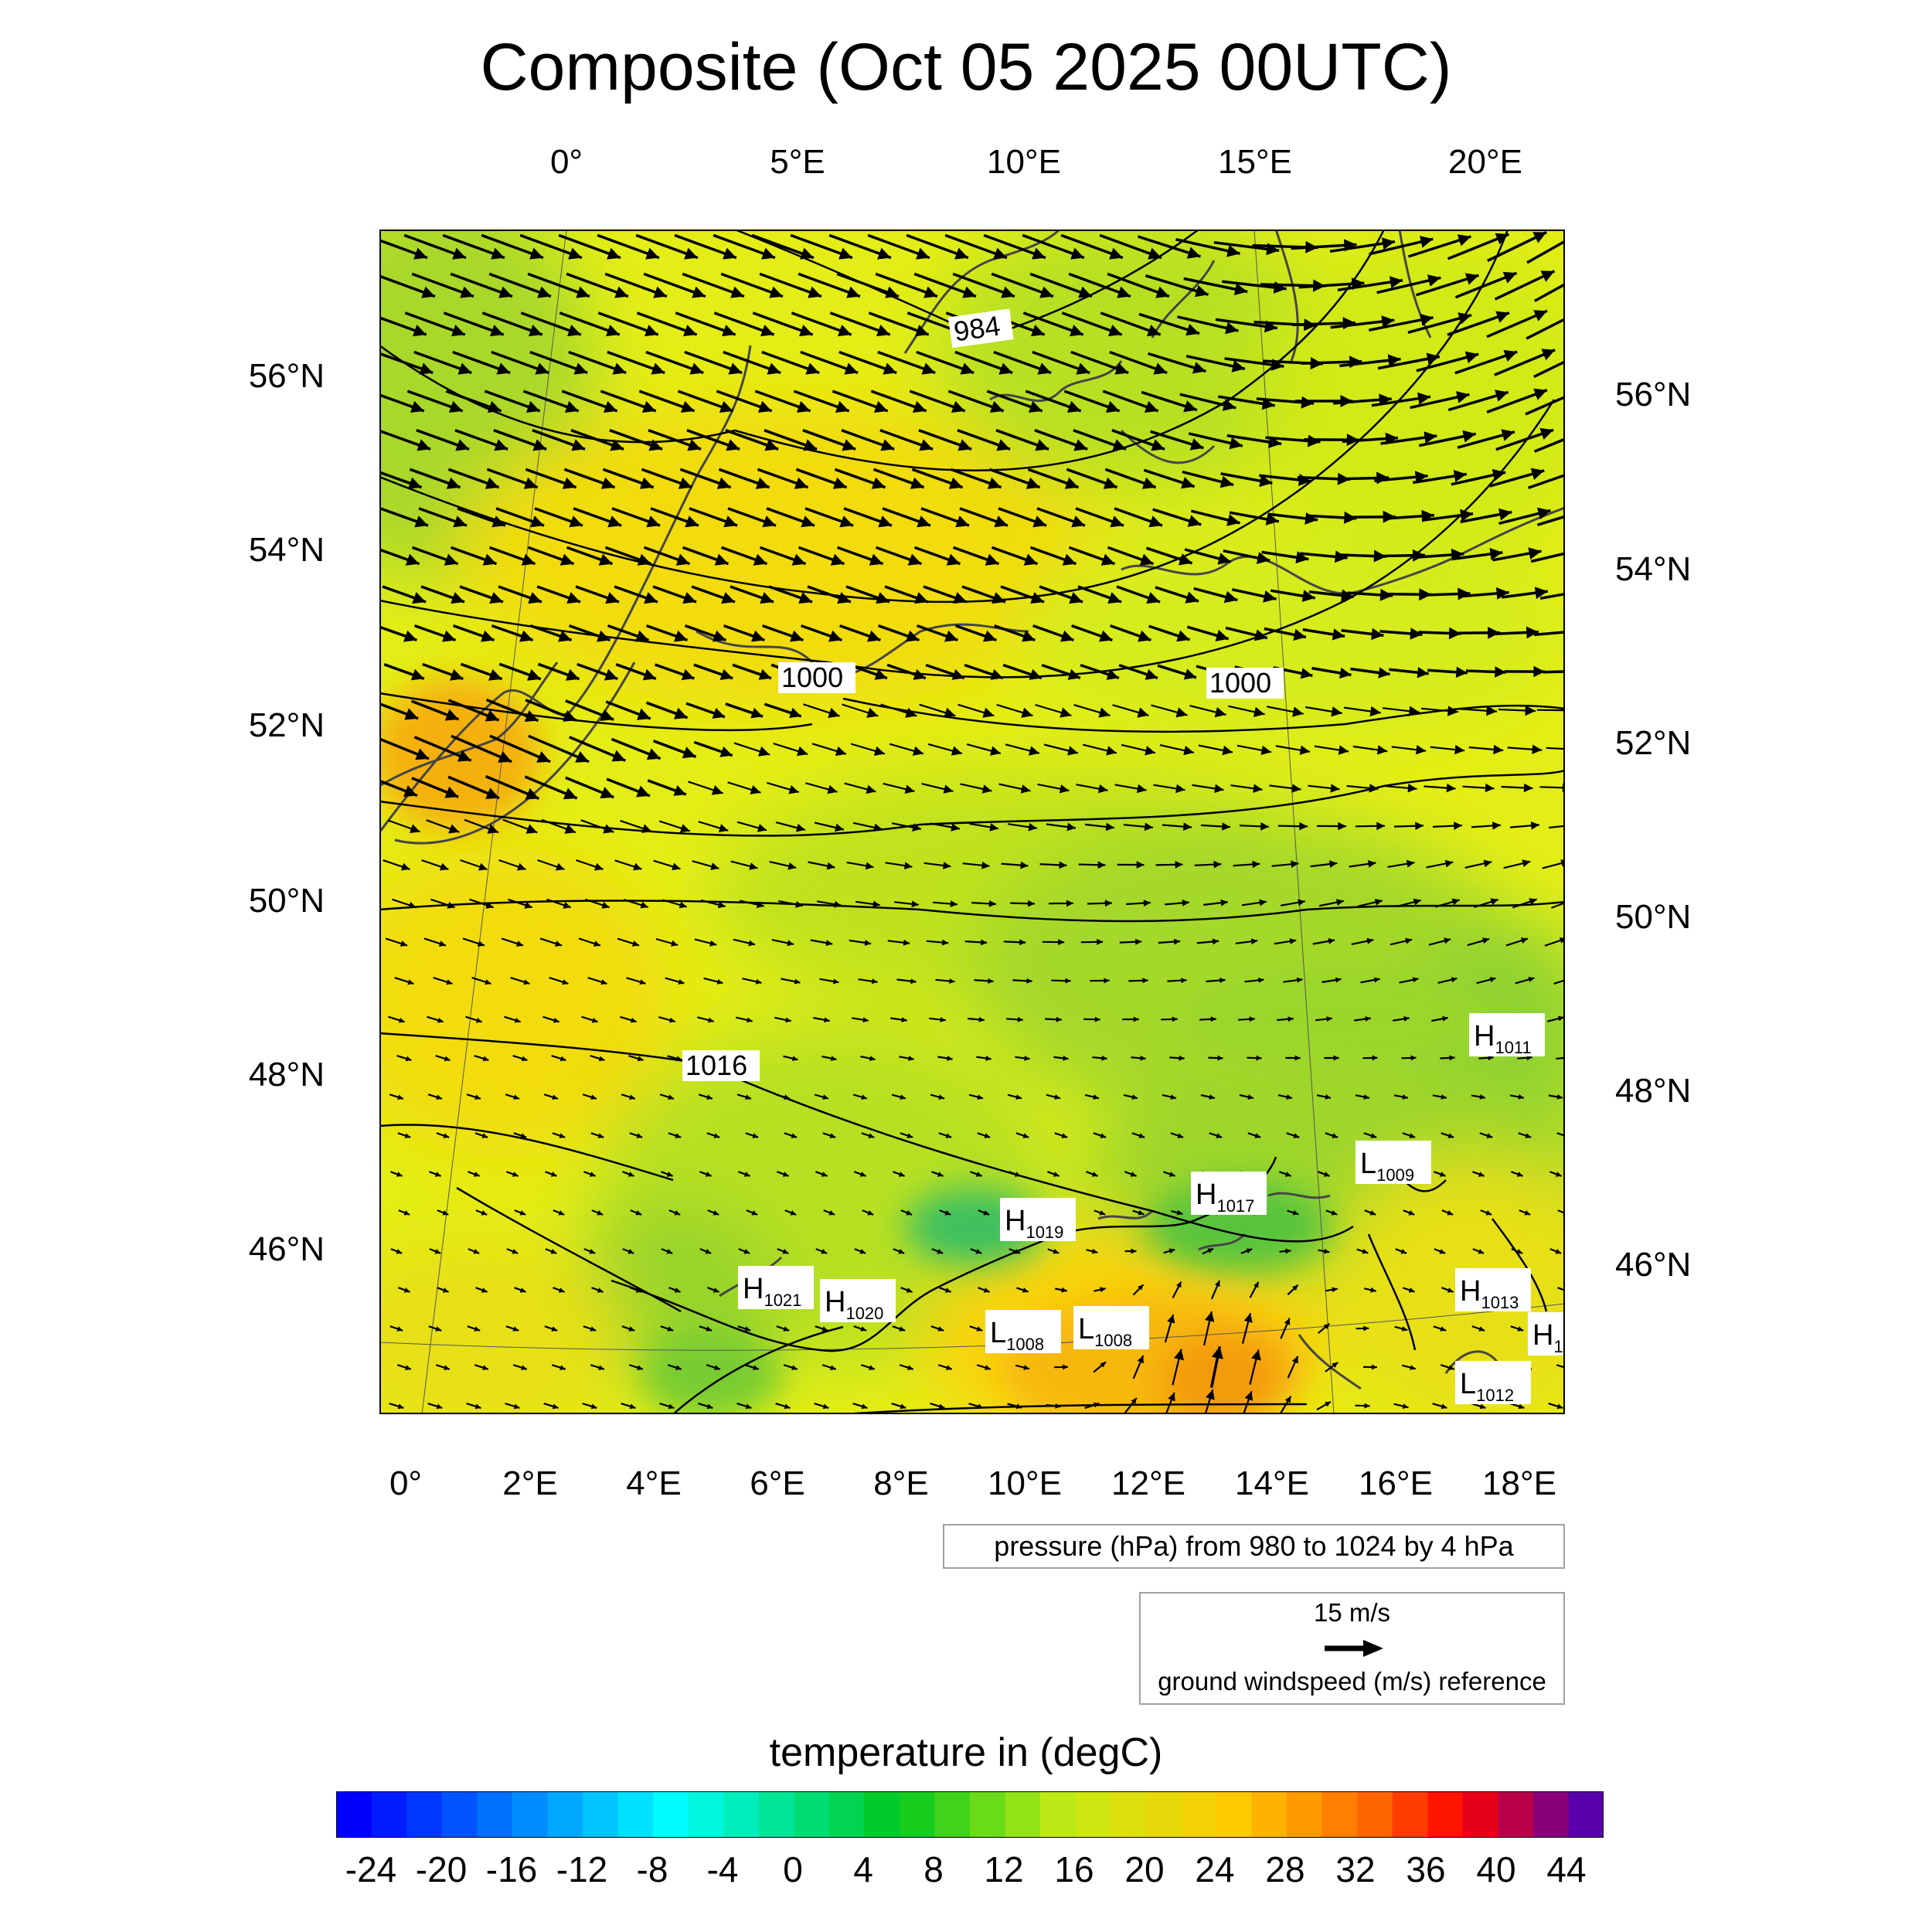  Describe the element at coordinates (1074, 1869) in the screenshot. I see `colorbar-tick-label: 16` at that location.